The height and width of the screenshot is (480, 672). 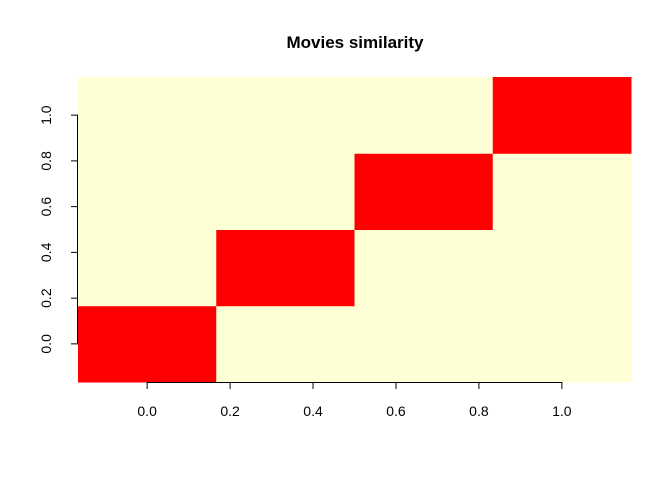 I want to click on x-tick-label: 0.4, so click(x=313, y=411).